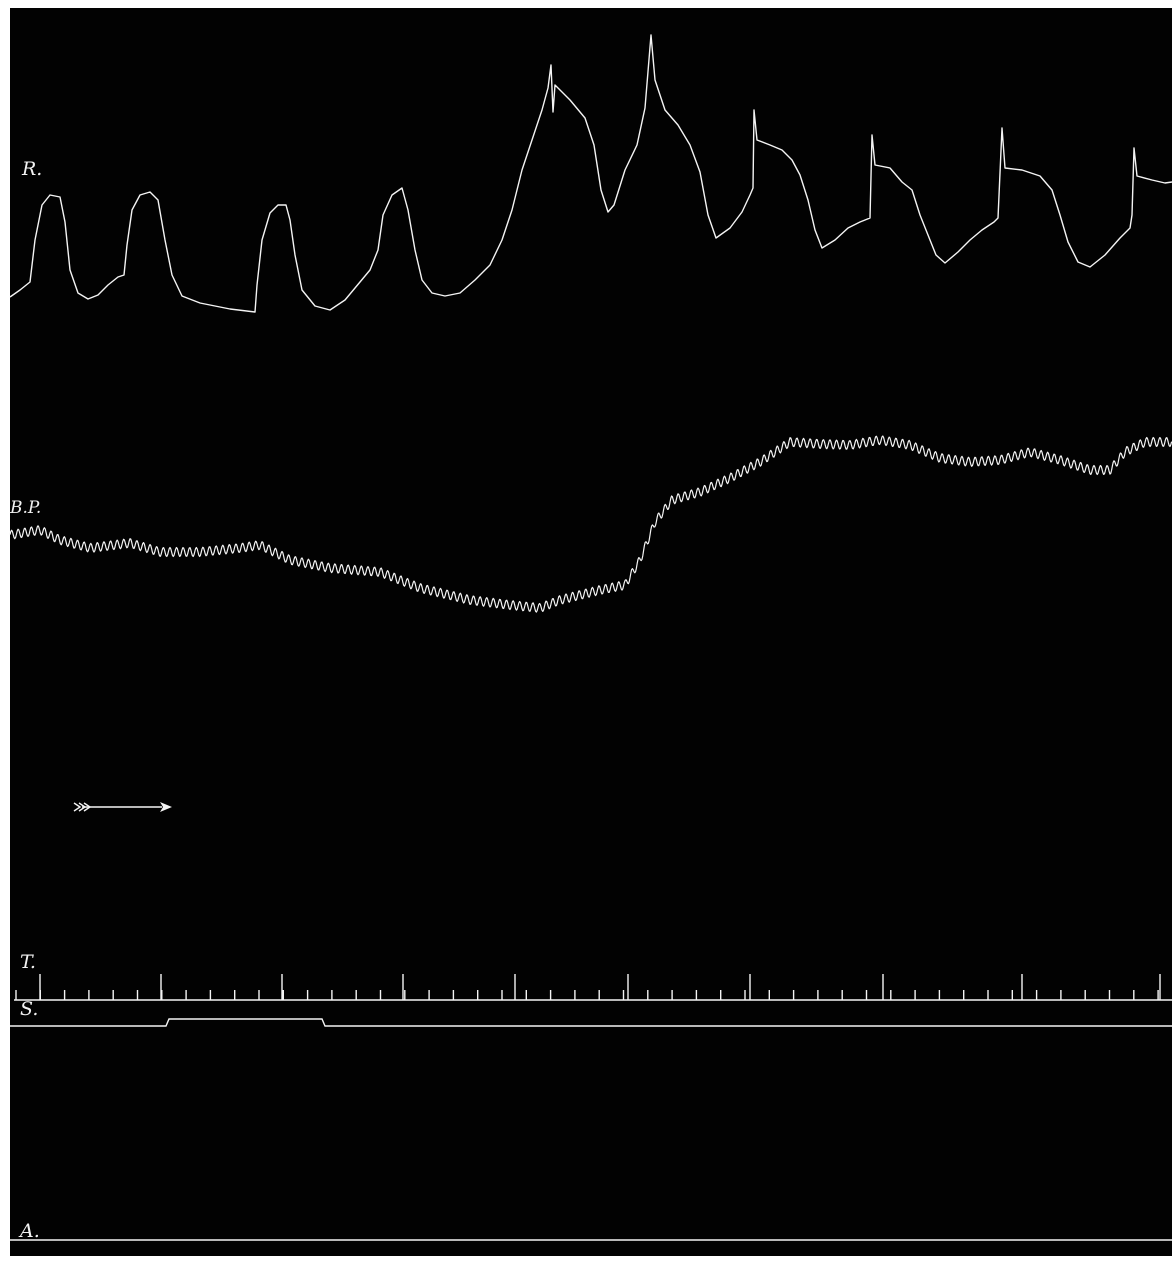 The width and height of the screenshot is (1172, 1264). I want to click on blood-pressure-trace, so click(590, 524).